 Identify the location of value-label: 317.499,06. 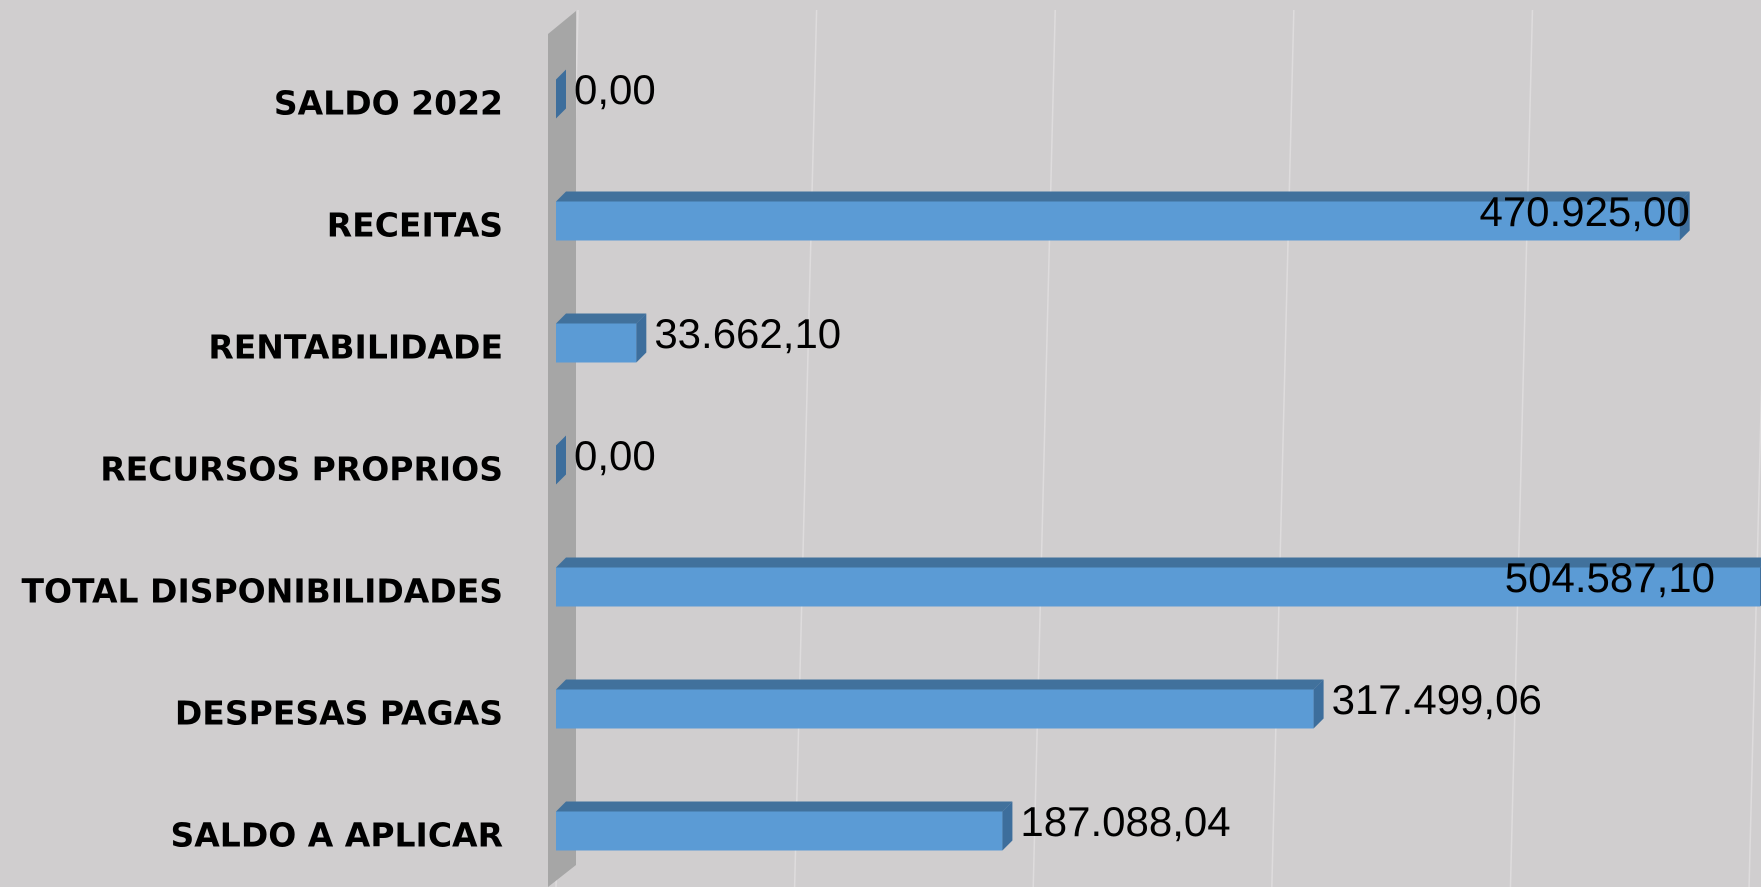
(1437, 699).